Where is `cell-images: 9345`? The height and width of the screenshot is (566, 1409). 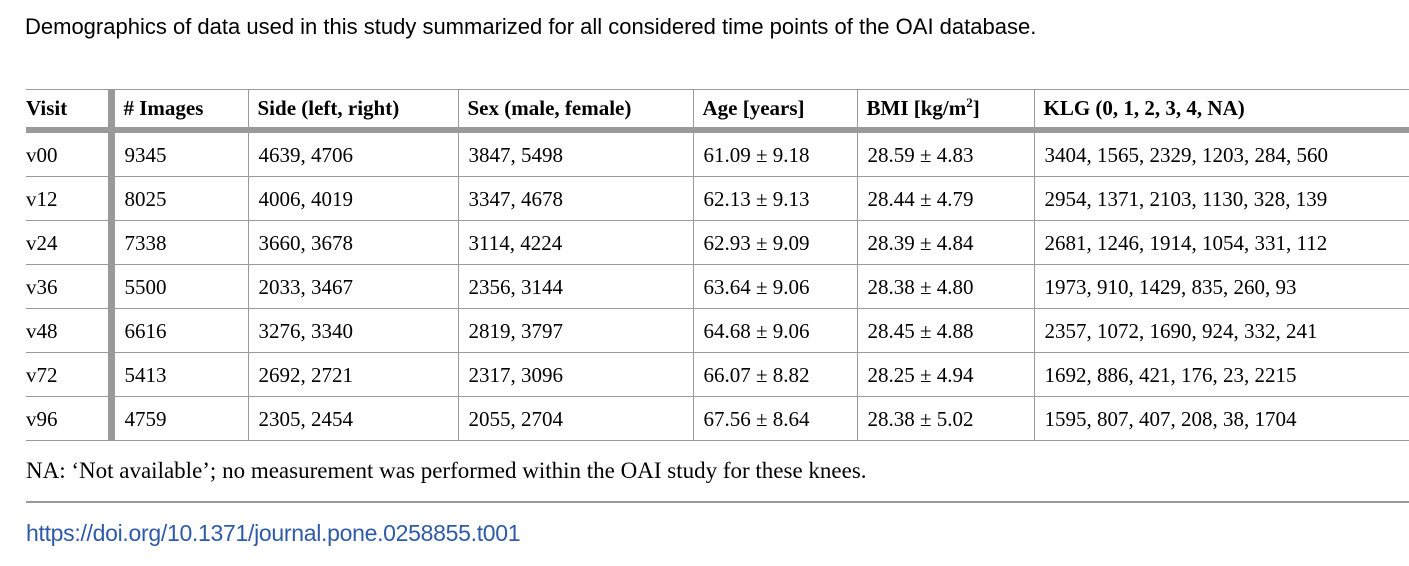 cell-images: 9345 is located at coordinates (180, 153).